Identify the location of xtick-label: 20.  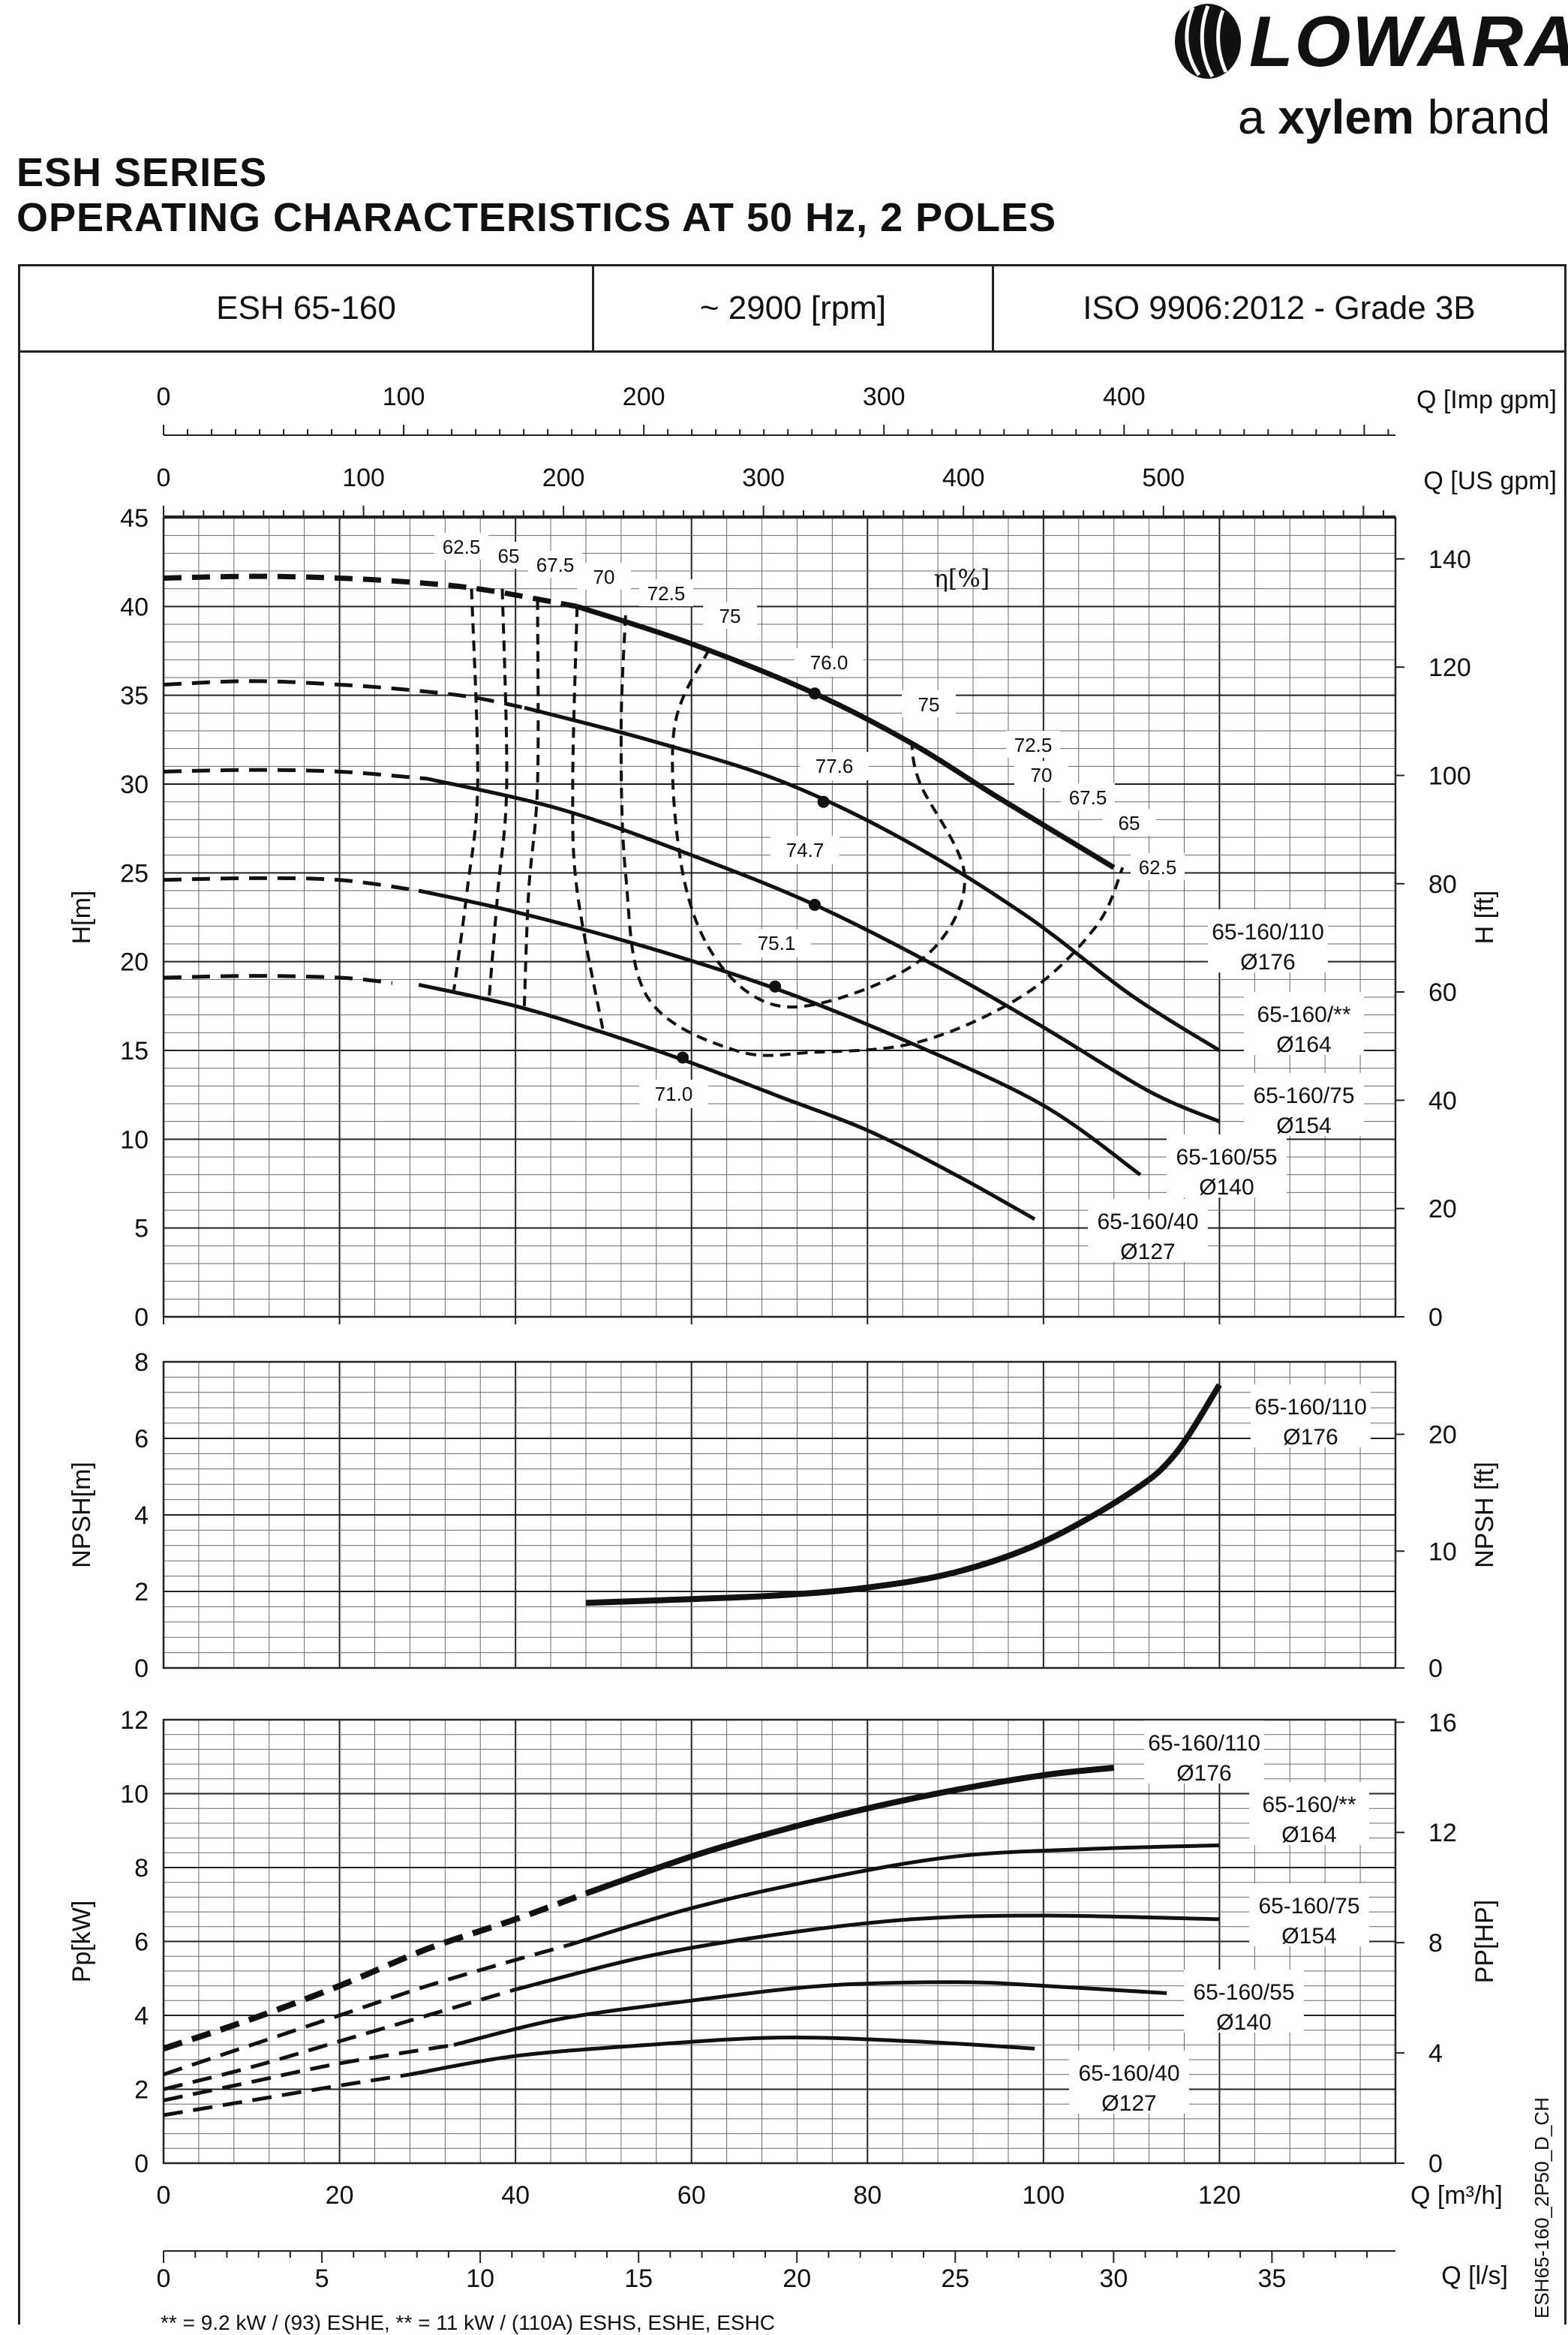
(340, 2196).